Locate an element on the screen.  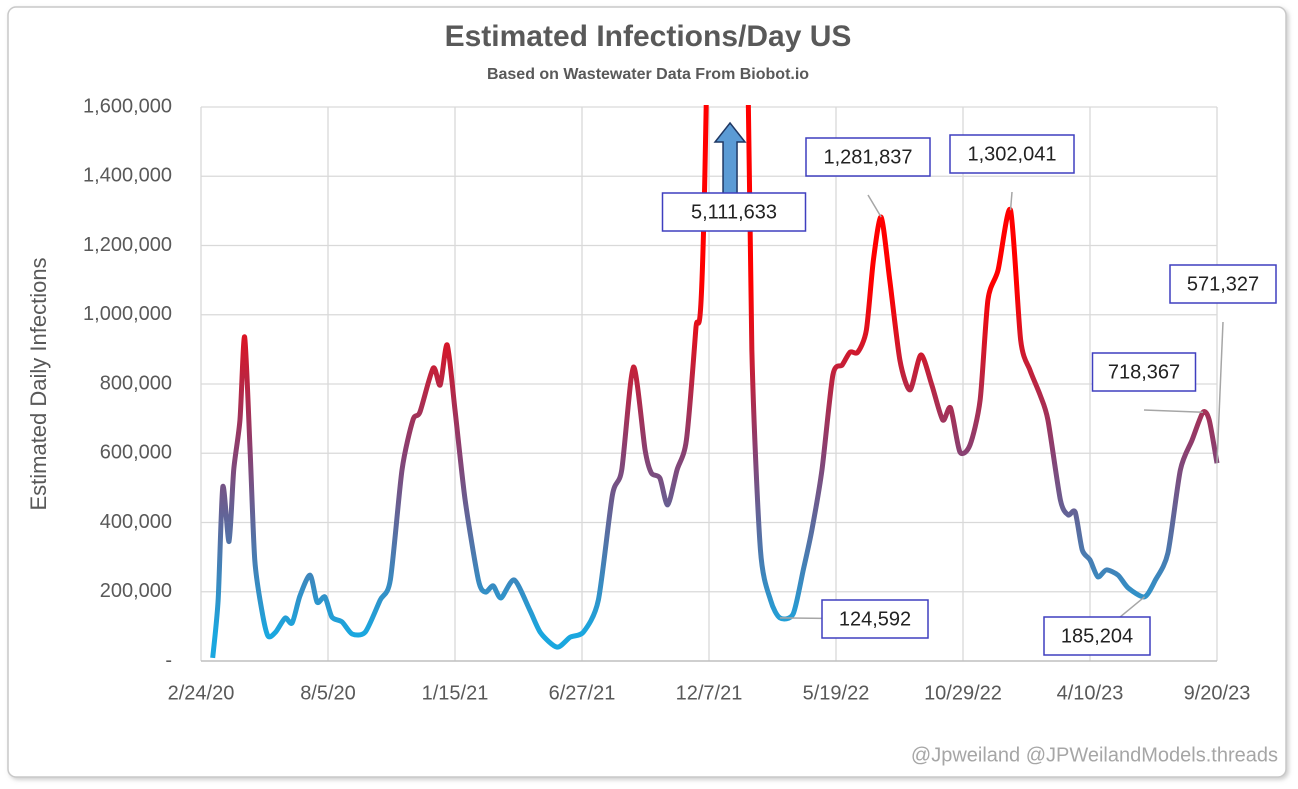
x-tick-label: 2/24/20 is located at coordinates (201, 693).